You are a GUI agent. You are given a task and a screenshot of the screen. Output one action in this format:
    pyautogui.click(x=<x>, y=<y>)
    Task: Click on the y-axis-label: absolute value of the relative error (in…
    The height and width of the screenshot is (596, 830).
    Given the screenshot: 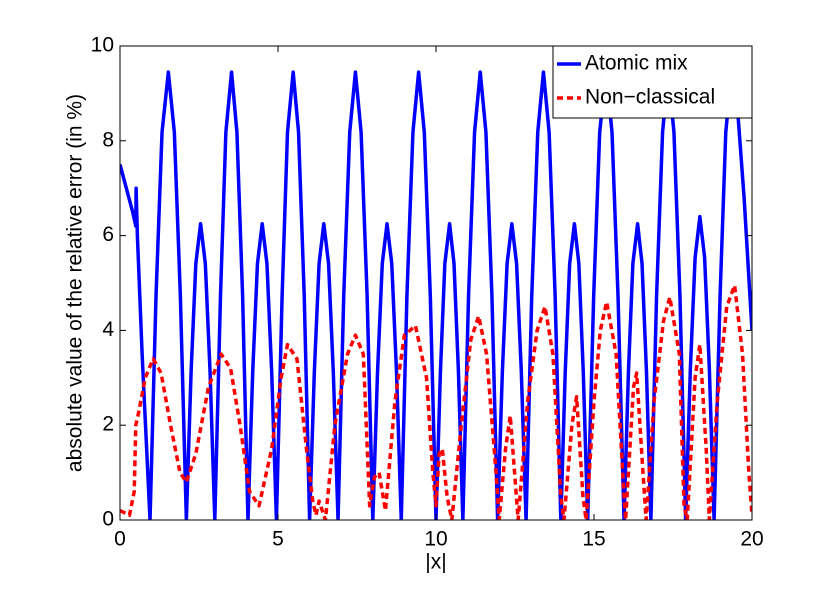 What is the action you would take?
    pyautogui.click(x=75, y=283)
    